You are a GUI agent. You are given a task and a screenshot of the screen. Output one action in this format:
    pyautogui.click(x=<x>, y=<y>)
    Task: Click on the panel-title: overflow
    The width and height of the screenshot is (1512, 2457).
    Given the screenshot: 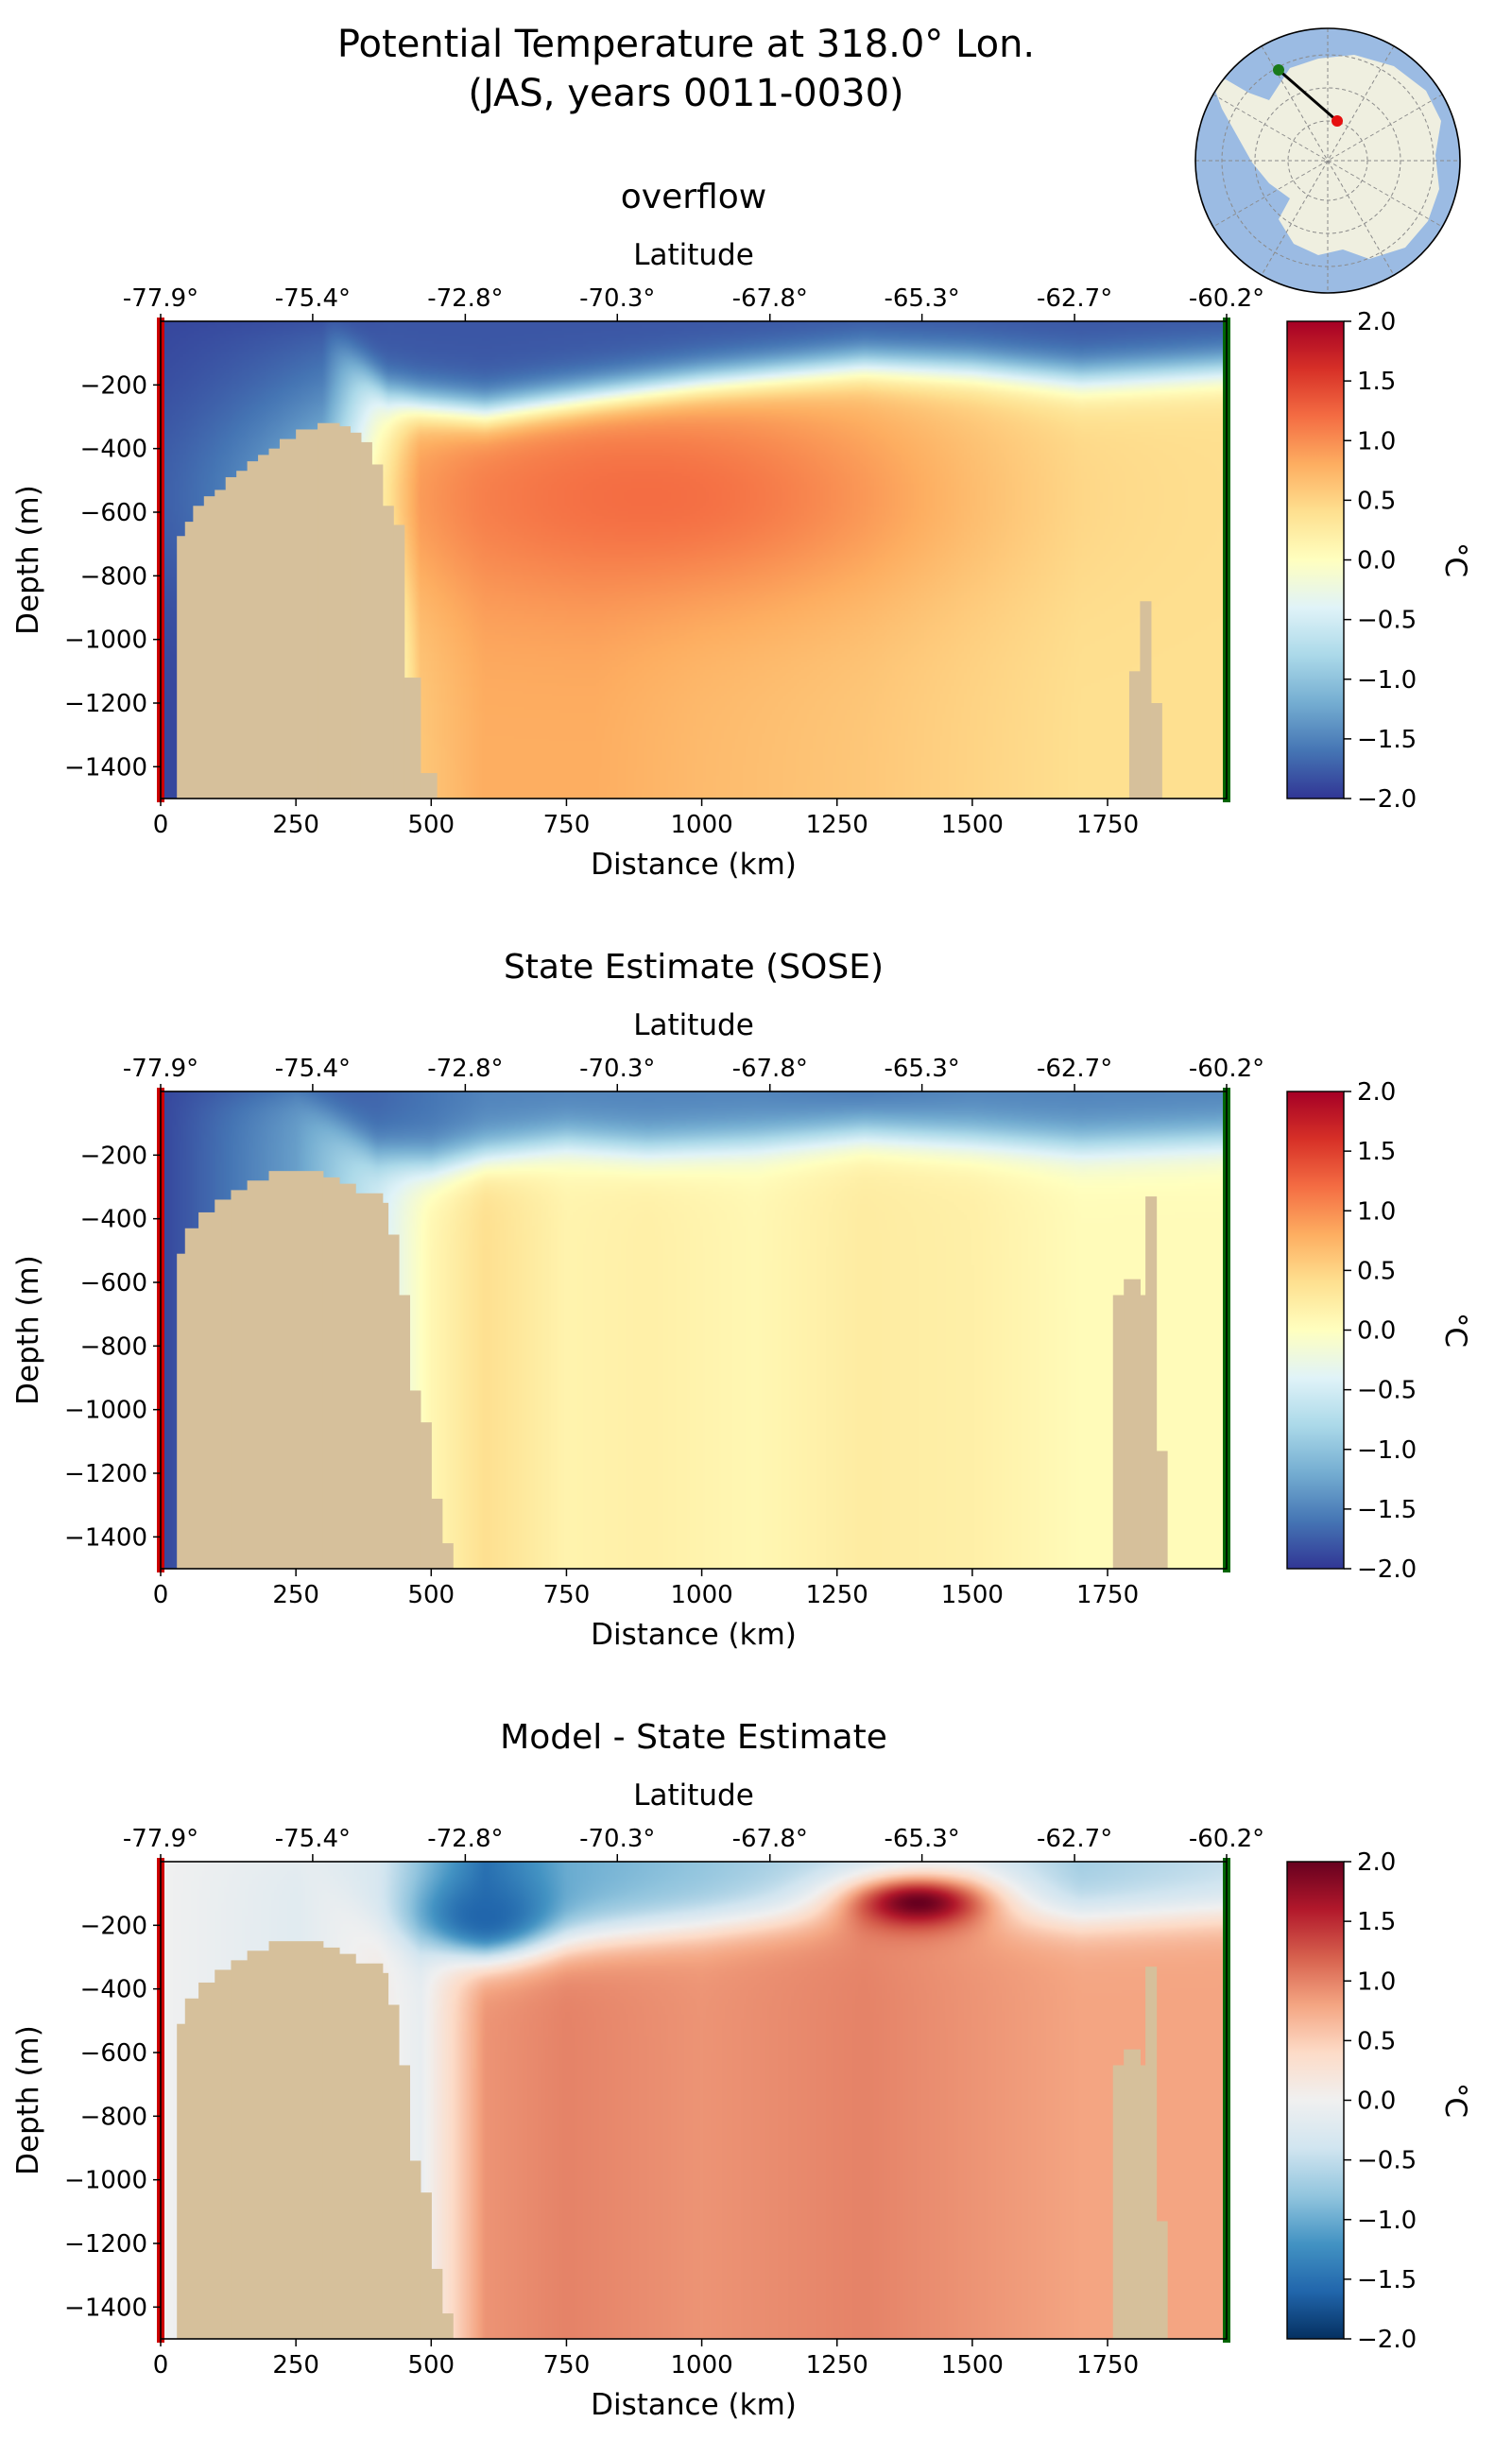 What is the action you would take?
    pyautogui.click(x=693, y=197)
    